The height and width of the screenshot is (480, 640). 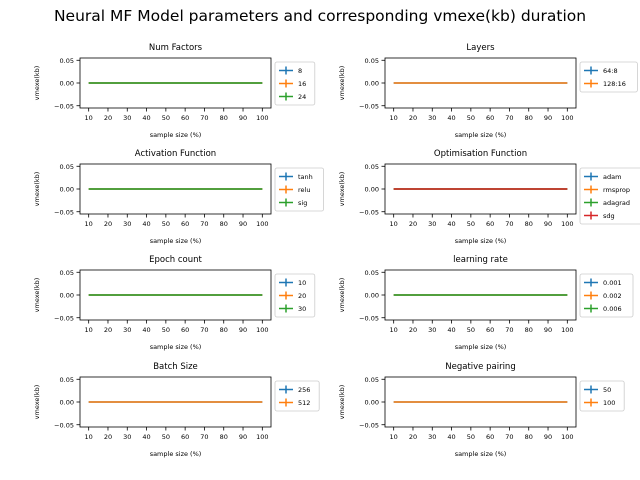 I want to click on legend-entry: 8, so click(x=300, y=71).